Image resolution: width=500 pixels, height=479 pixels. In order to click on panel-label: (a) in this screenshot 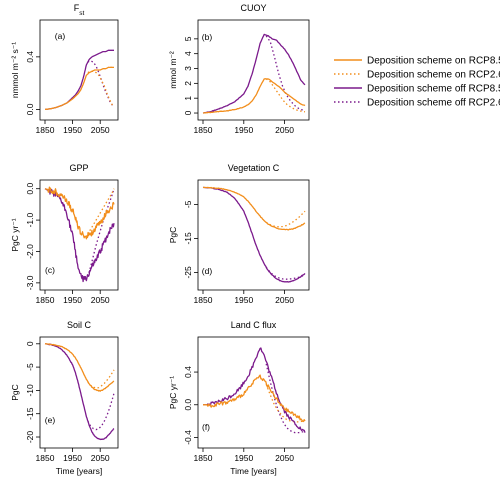, I will do `click(60, 36)`.